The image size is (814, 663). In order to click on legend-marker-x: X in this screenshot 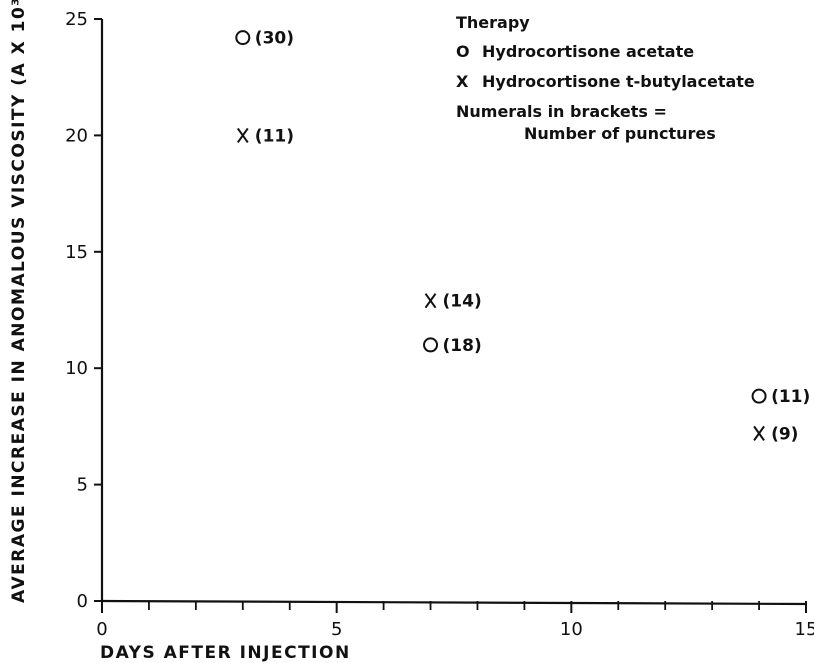, I will do `click(462, 81)`.